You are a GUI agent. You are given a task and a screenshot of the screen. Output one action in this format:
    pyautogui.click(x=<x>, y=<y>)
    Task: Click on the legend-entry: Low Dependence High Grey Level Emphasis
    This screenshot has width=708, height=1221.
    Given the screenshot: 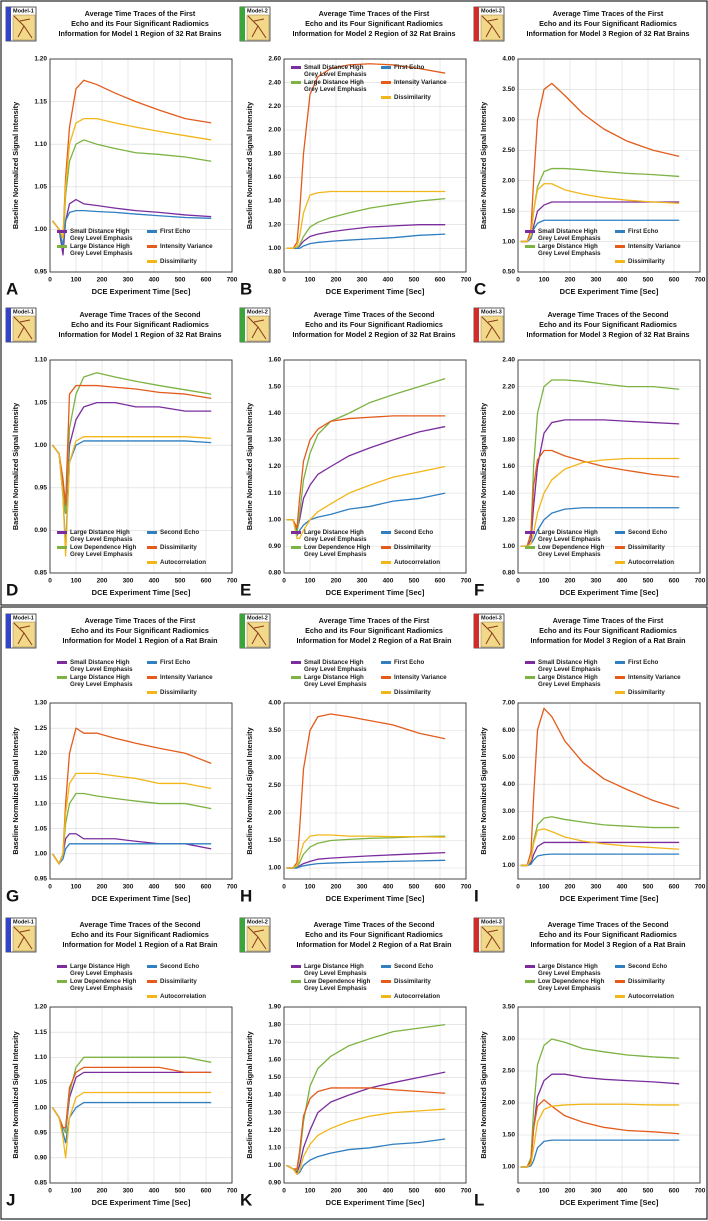 What is the action you would take?
    pyautogui.click(x=568, y=985)
    